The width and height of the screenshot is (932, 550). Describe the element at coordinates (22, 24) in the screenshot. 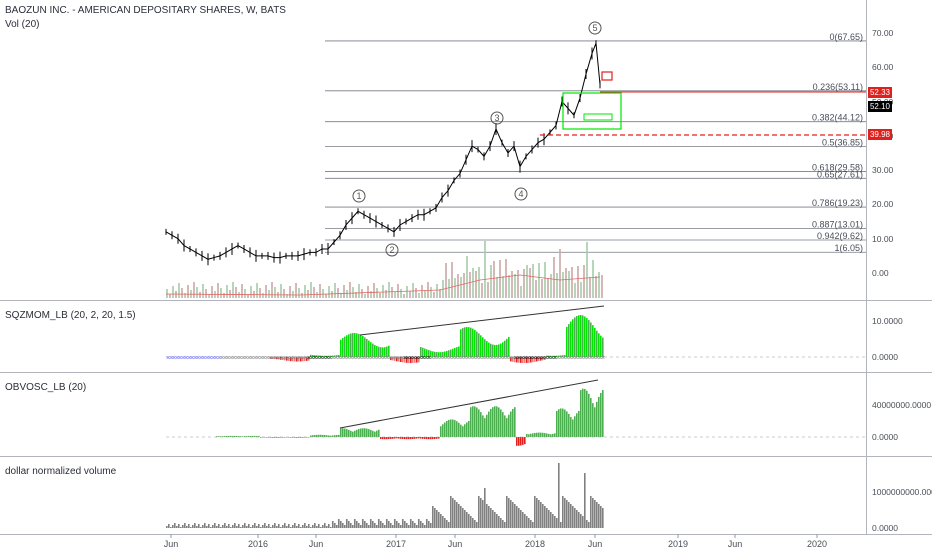

I see `volume-indicator-label: Vol (20)` at that location.